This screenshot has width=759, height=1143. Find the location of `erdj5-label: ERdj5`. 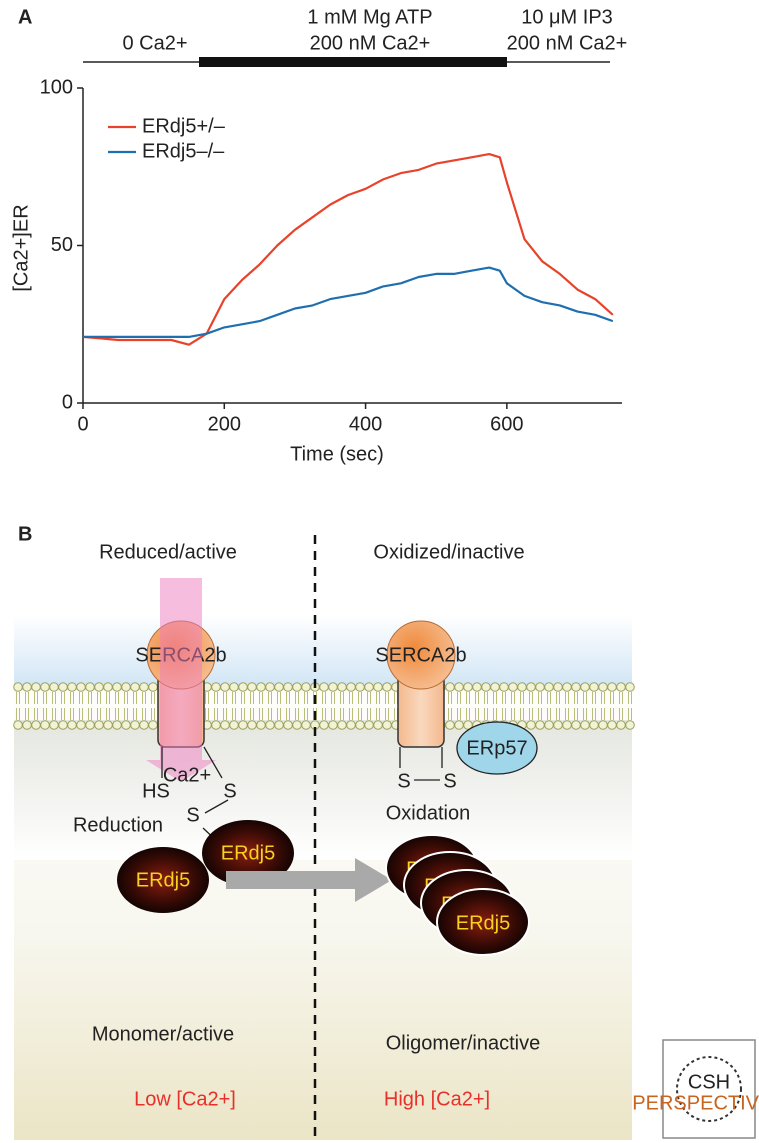

erdj5-label: ERdj5 is located at coordinates (163, 880).